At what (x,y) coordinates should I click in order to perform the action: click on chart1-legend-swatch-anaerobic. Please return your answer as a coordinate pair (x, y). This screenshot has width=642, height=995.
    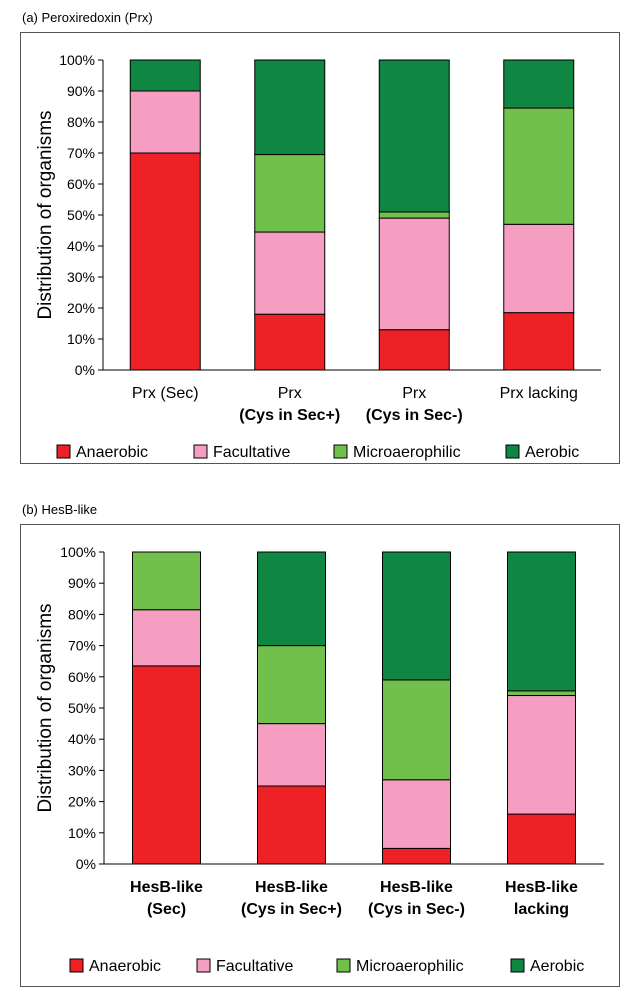
    Looking at the image, I should click on (63, 451).